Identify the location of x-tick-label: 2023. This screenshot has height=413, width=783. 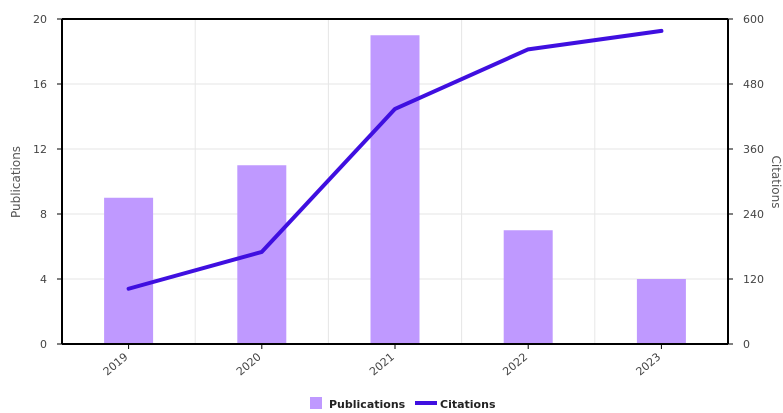
(649, 364).